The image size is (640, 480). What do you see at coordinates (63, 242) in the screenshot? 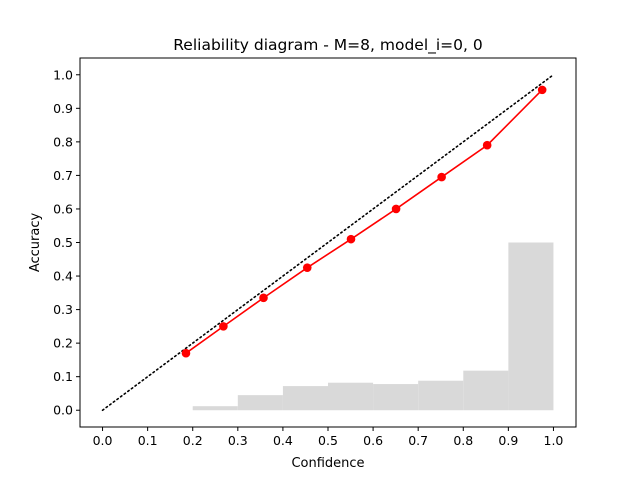
I see `y-tick-label: 0.5` at bounding box center [63, 242].